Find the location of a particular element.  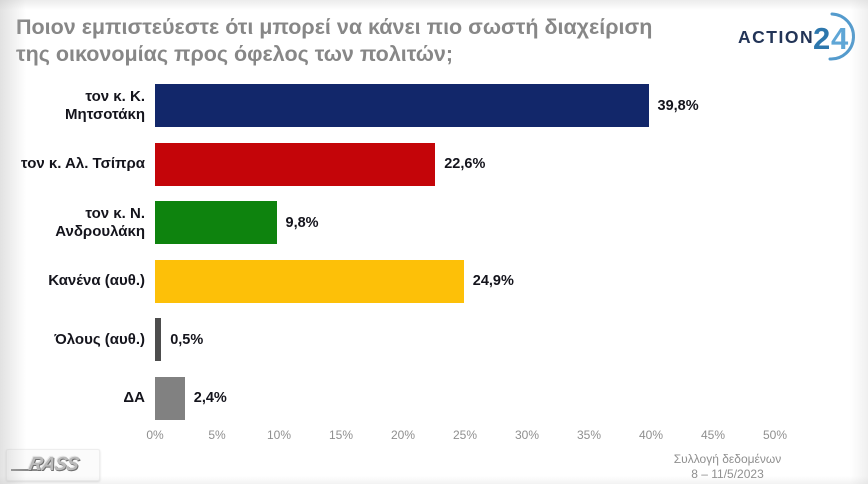

value-label: 9,8% is located at coordinates (302, 222).